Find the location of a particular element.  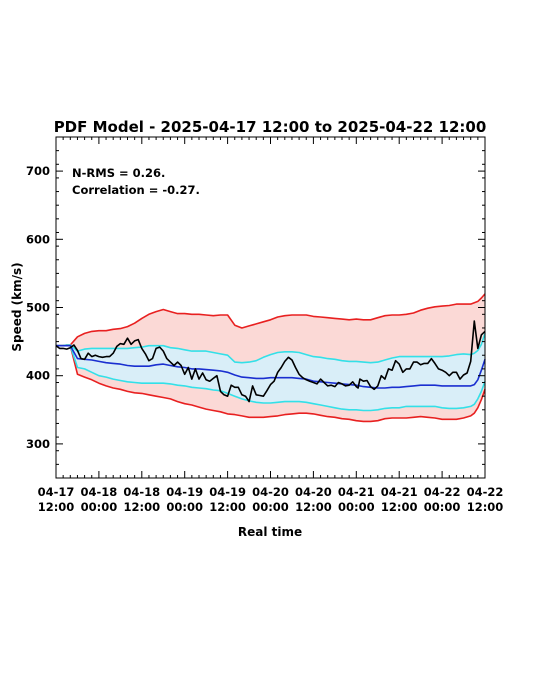

inner-lower-line is located at coordinates (271, 378).